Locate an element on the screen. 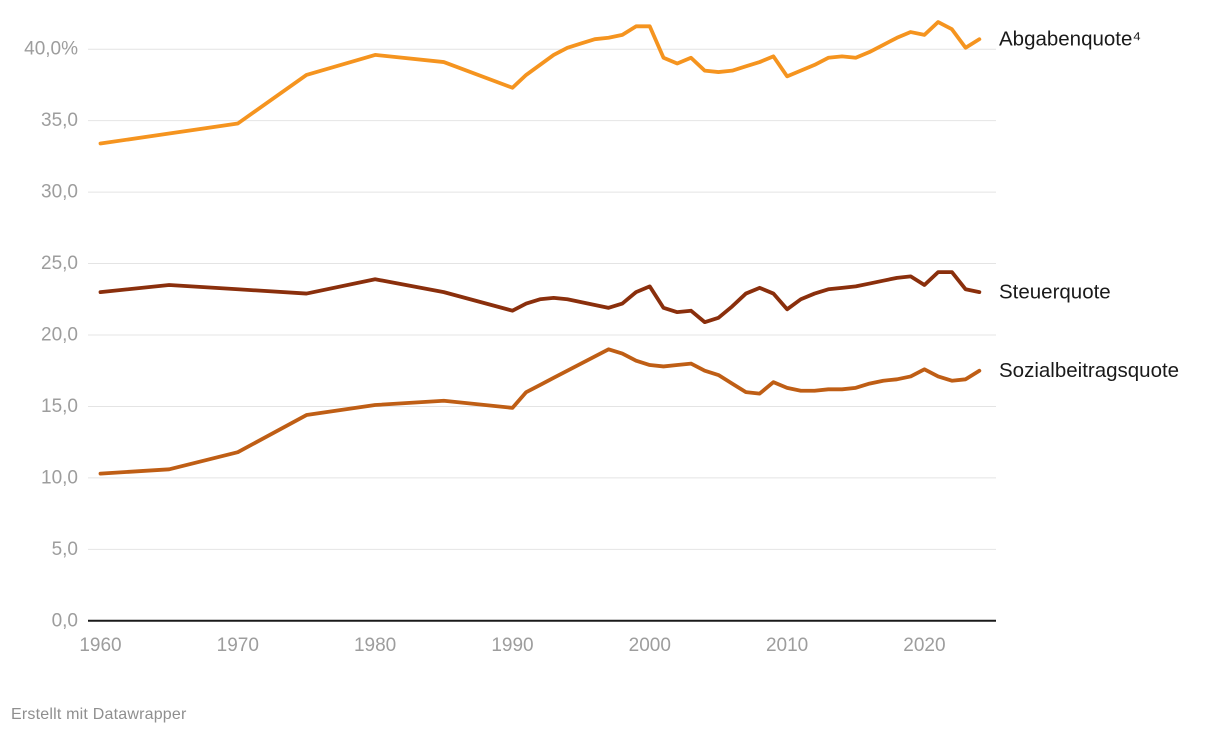 The height and width of the screenshot is (738, 1220). x-tick-label-1990: 1990 is located at coordinates (512, 645).